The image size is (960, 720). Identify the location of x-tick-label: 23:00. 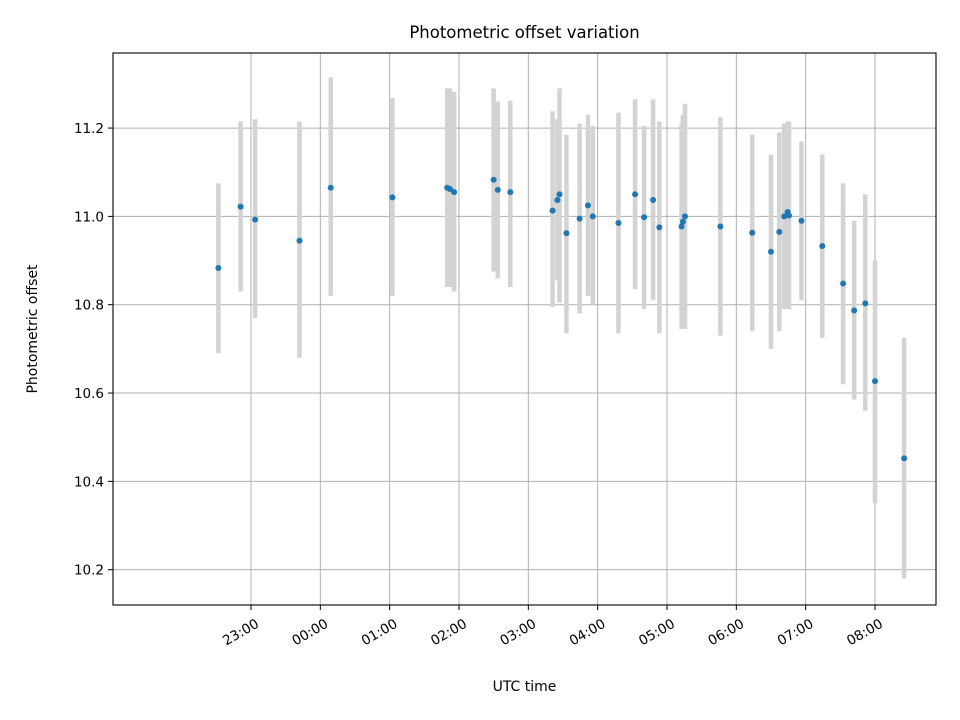
(241, 632).